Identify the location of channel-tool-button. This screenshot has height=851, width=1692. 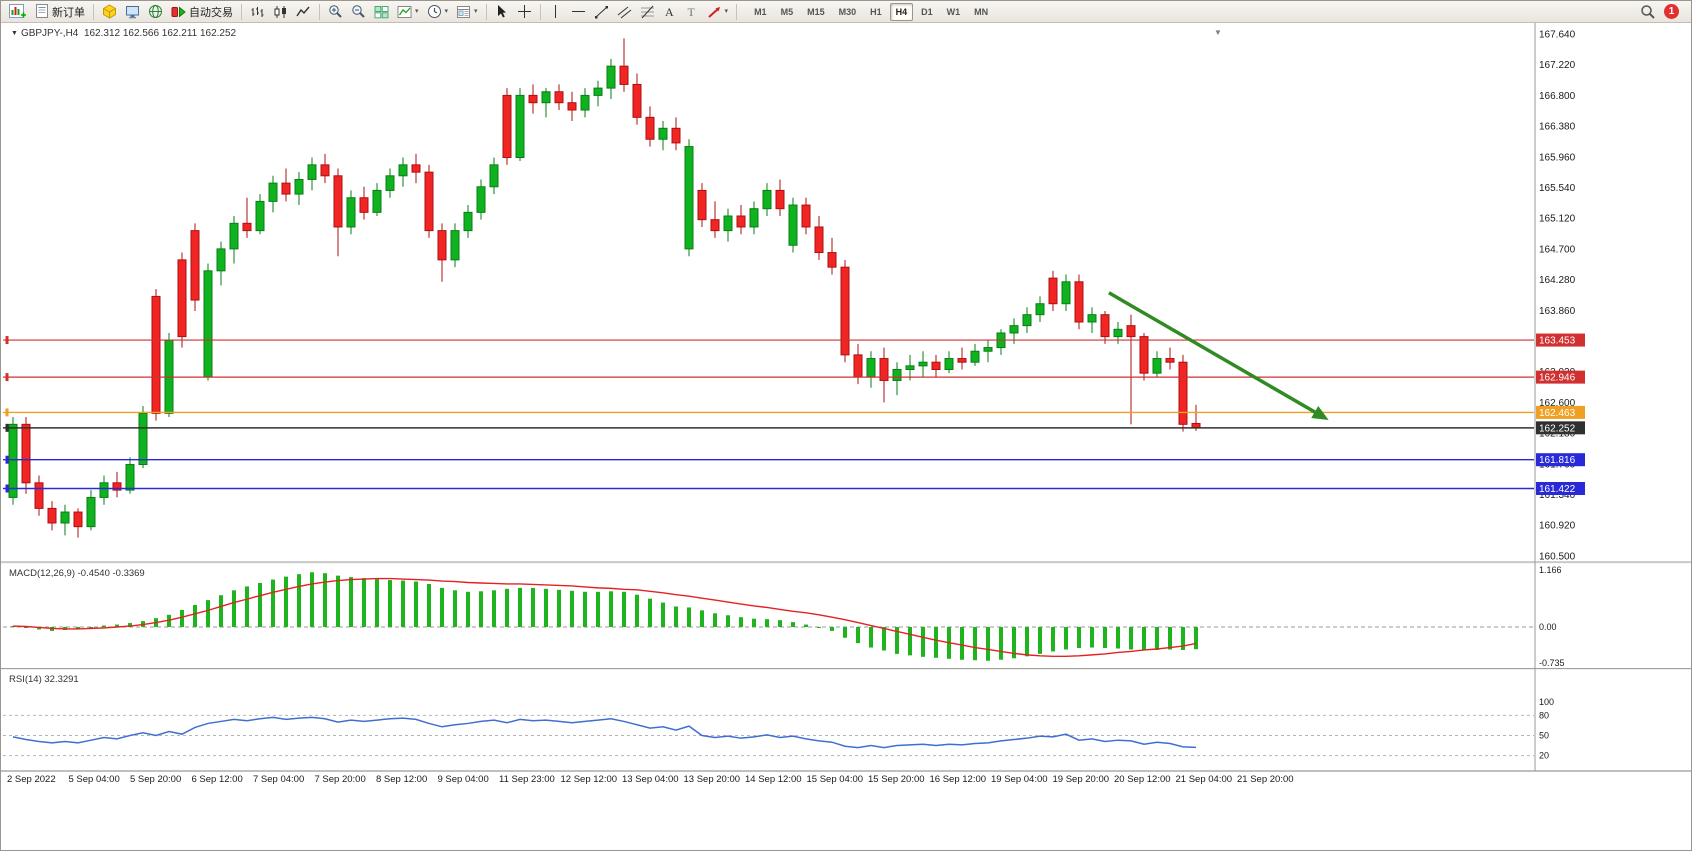
(624, 12).